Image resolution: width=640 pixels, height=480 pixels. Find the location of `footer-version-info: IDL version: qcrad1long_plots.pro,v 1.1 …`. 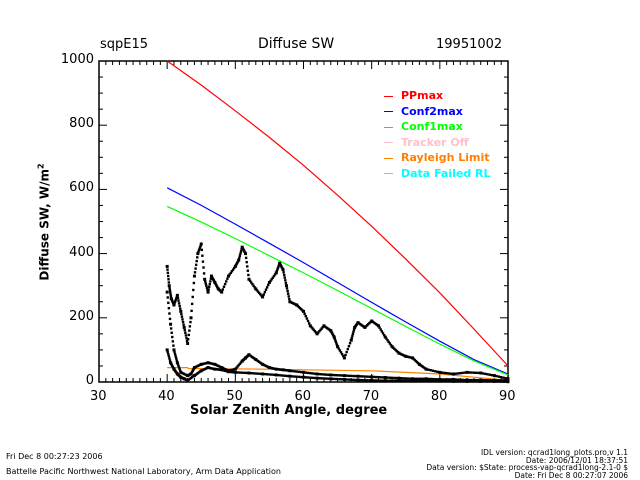

footer-version-info: IDL version: qcrad1long_plots.pro,v 1.1 … is located at coordinates (527, 464).